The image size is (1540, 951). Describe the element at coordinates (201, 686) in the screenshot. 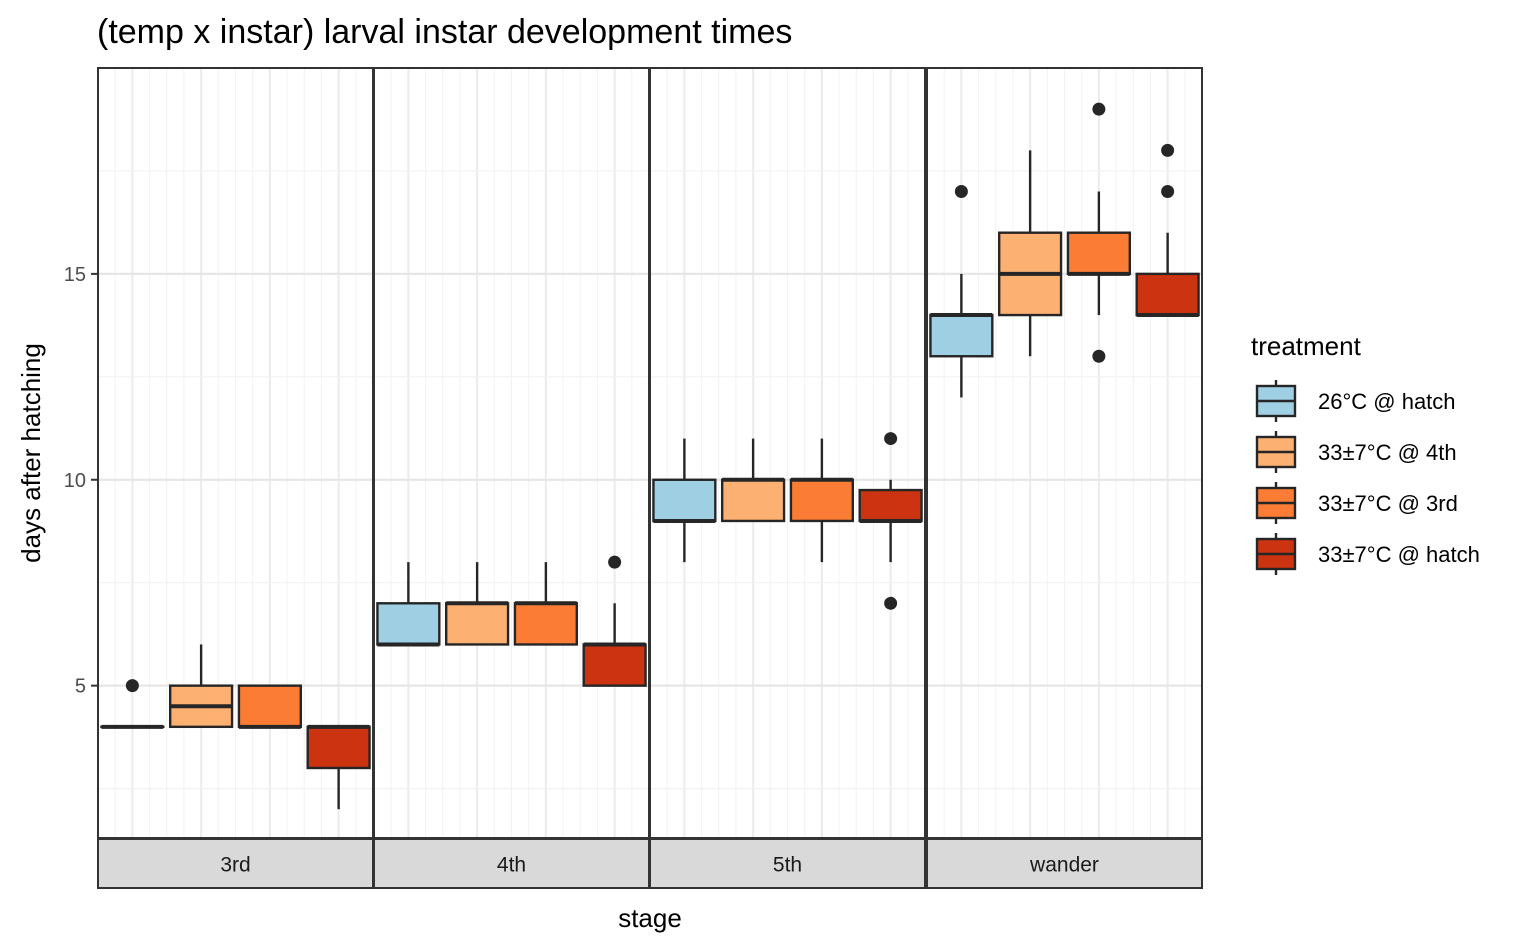

I see `box-3rd-33-7-c-4th` at that location.